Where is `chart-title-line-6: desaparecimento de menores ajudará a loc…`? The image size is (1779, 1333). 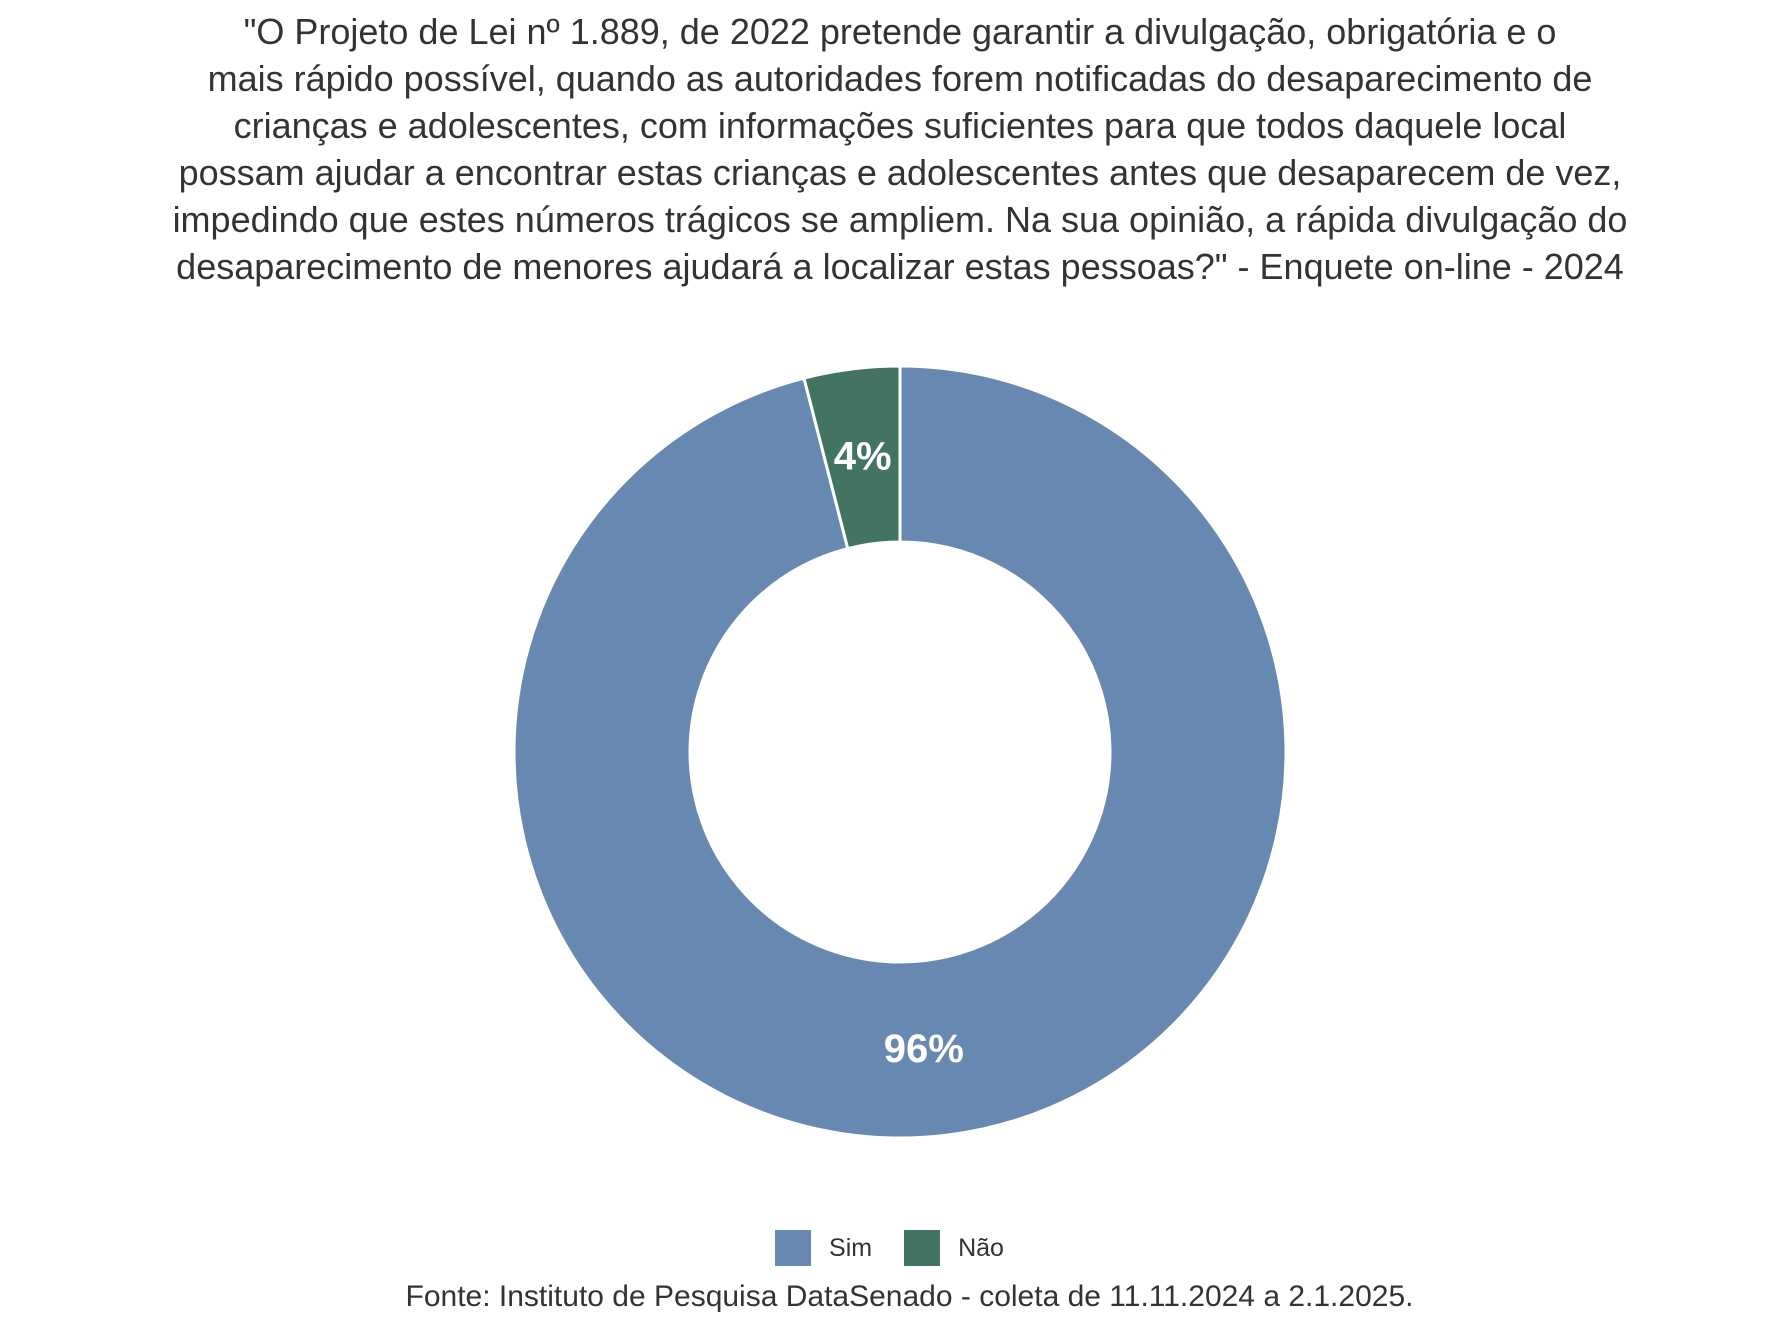
chart-title-line-6: desaparecimento de menores ajudará a loc… is located at coordinates (900, 266).